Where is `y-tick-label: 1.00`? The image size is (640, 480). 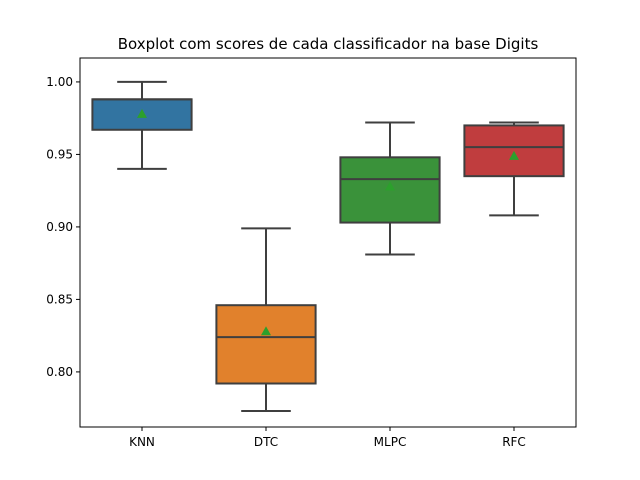
y-tick-label: 1.00 is located at coordinates (59, 82).